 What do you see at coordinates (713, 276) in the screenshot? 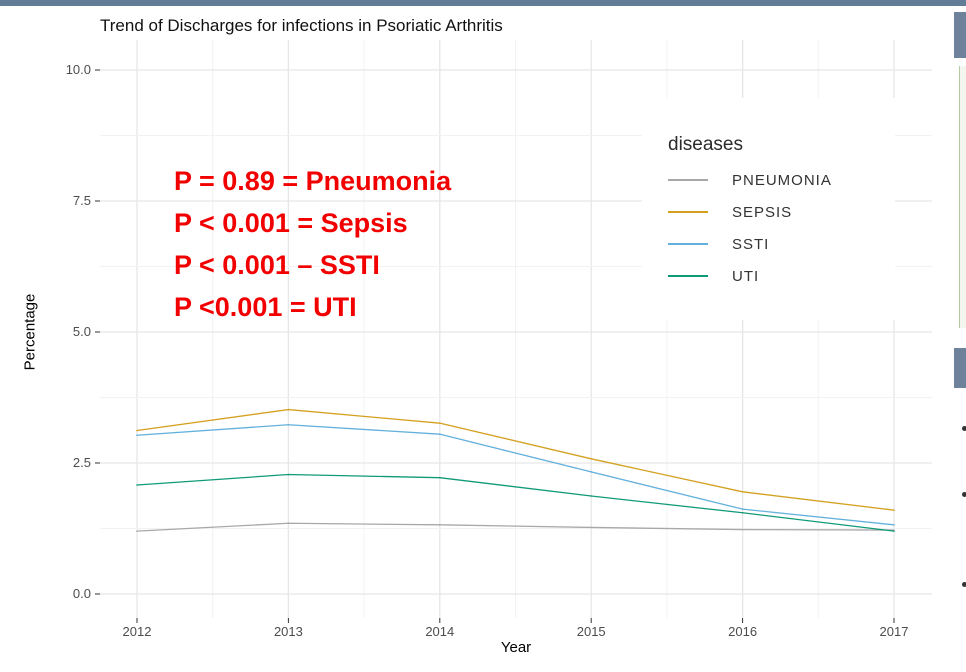
I see `legend-item-uti: UTI` at bounding box center [713, 276].